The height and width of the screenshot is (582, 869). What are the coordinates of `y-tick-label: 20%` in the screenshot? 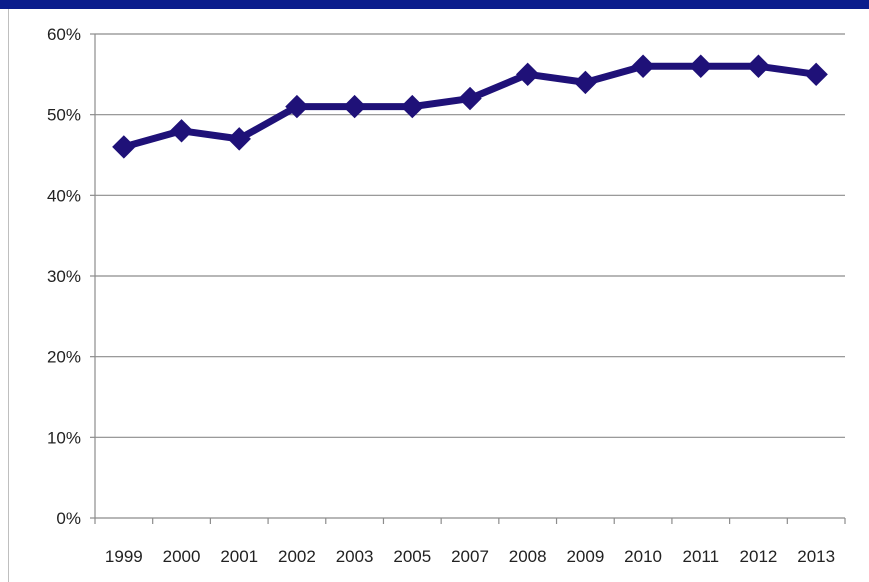 It's located at (64, 357).